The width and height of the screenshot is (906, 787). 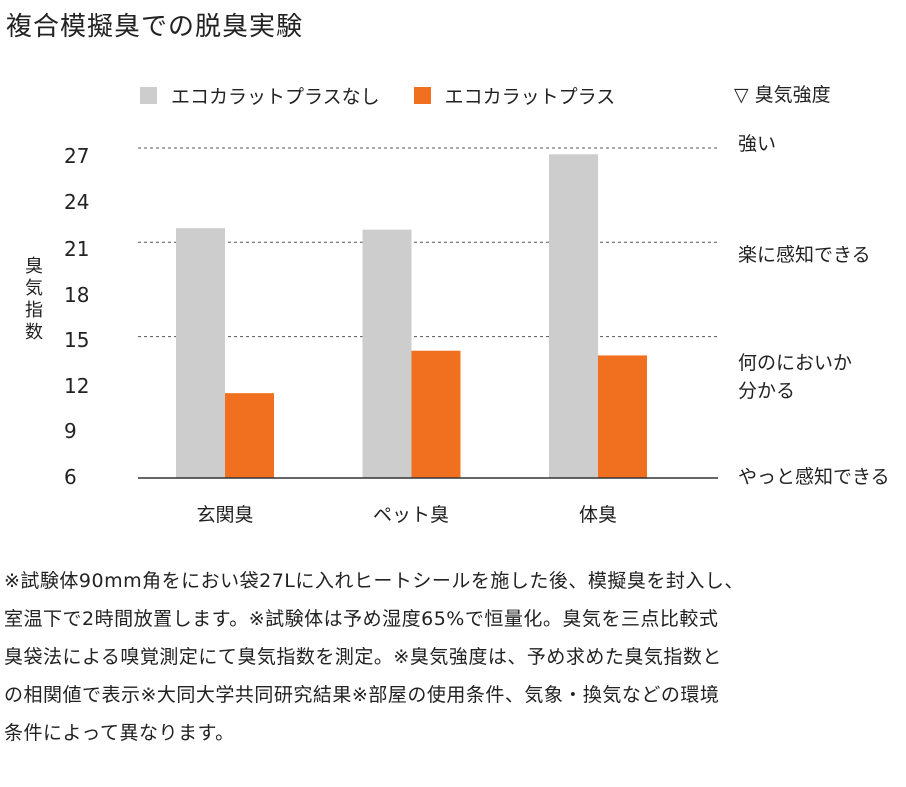 What do you see at coordinates (34, 299) in the screenshot?
I see `y-axis-label: 臭気指数` at bounding box center [34, 299].